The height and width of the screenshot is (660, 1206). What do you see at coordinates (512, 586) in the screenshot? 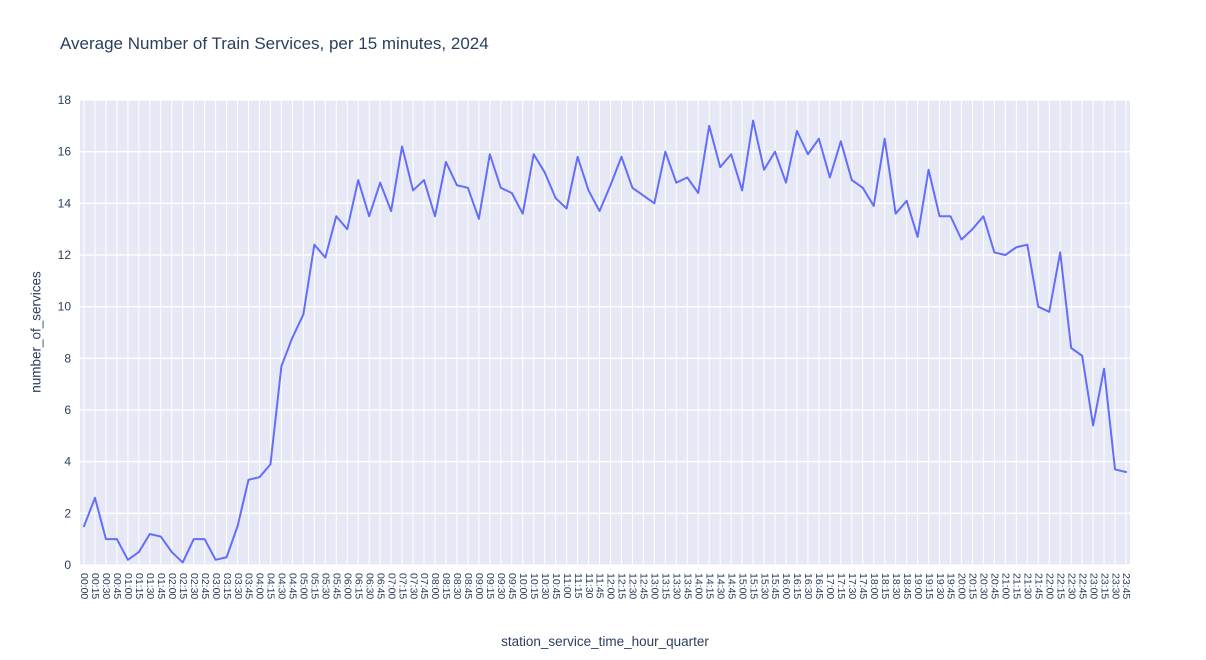
I see `x-tick-label: 09:45` at bounding box center [512, 586].